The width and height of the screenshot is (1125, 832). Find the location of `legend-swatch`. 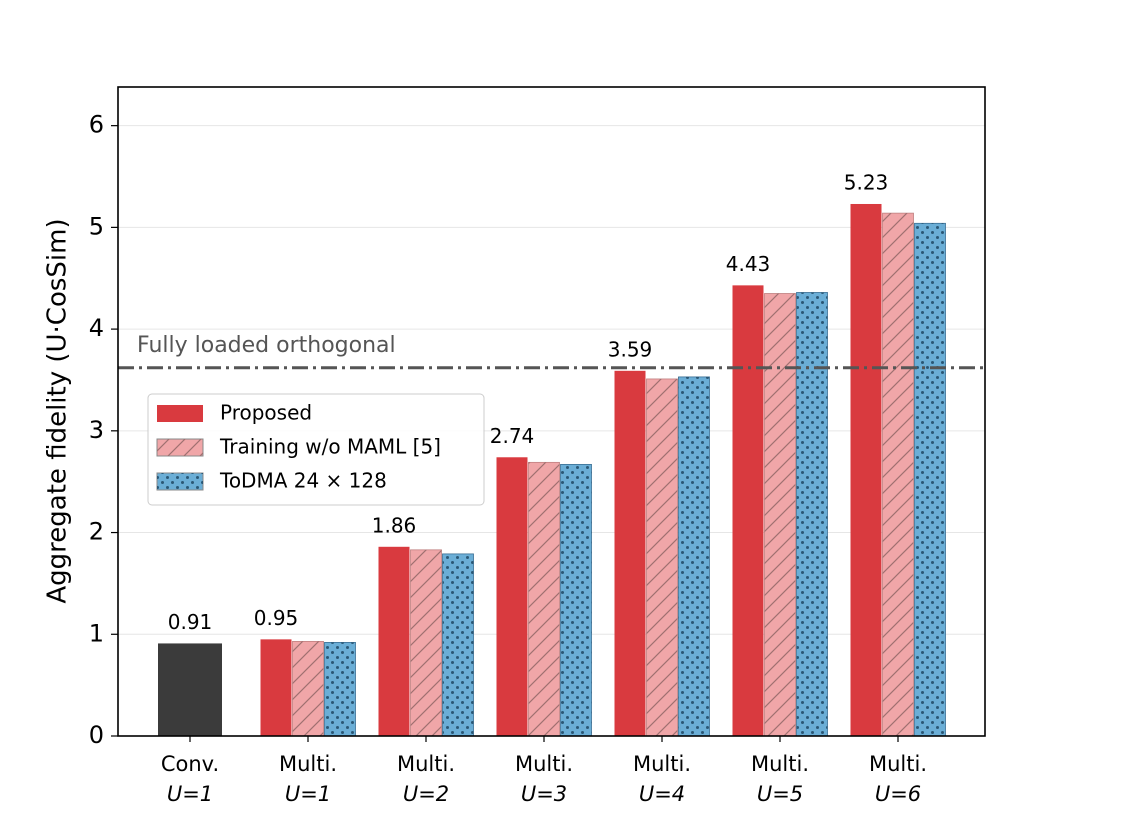

legend-swatch is located at coordinates (180, 413).